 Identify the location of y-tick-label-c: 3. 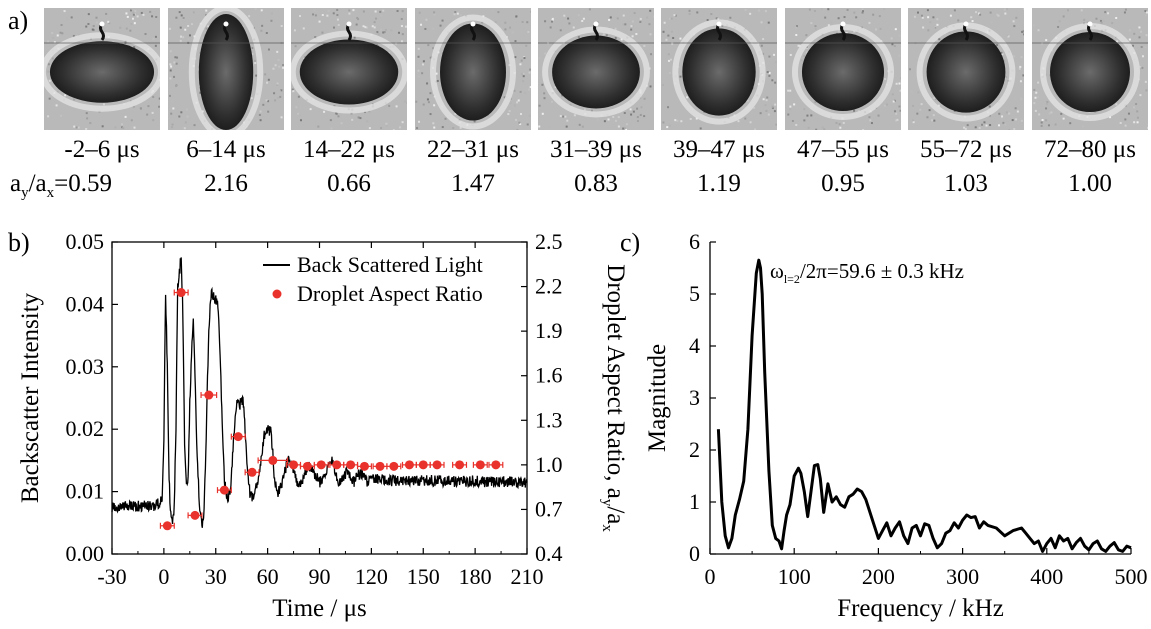
(694, 397).